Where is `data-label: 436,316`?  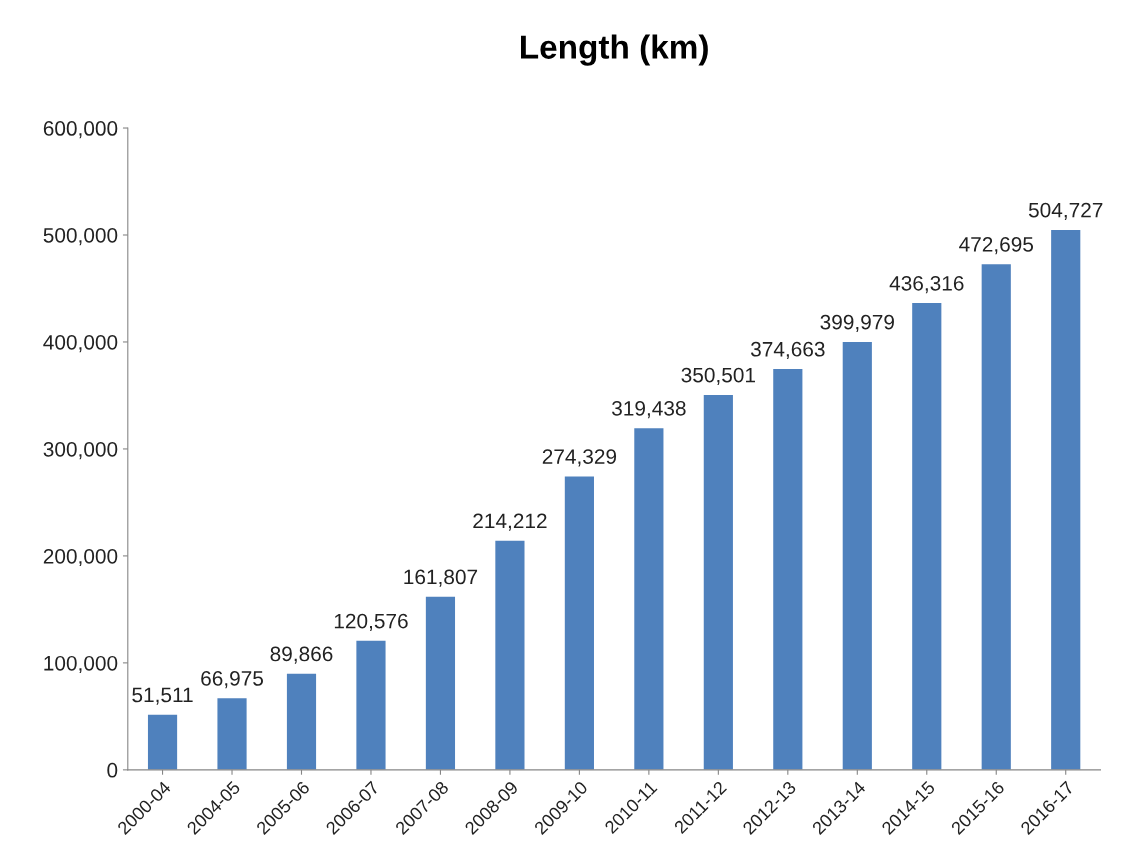 data-label: 436,316 is located at coordinates (926, 284).